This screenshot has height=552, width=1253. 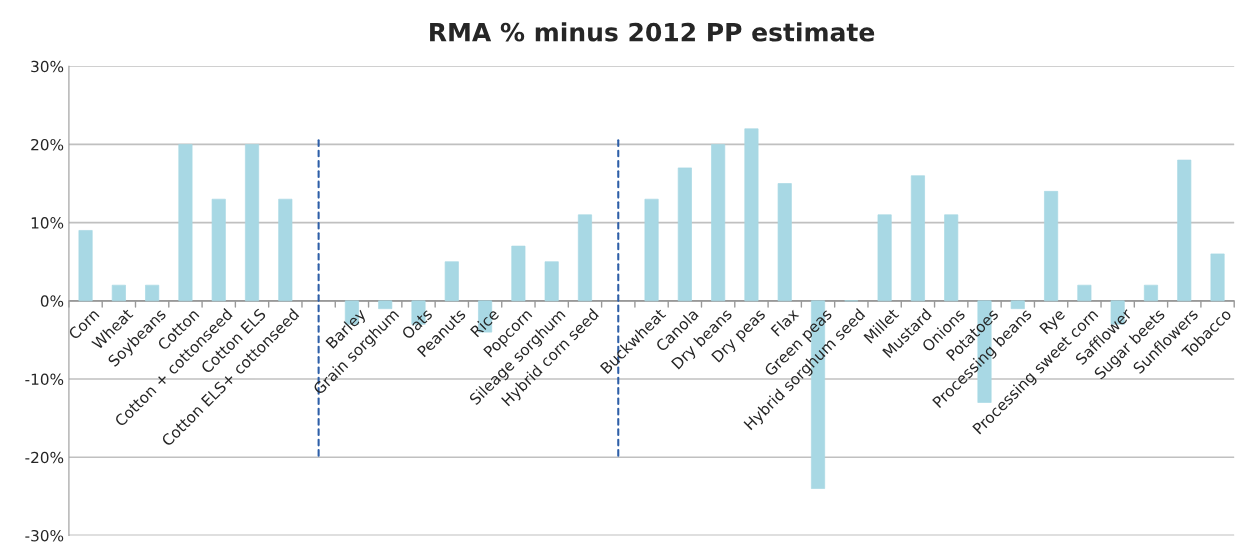 I want to click on y-tick-label: 0%, so click(x=52, y=301).